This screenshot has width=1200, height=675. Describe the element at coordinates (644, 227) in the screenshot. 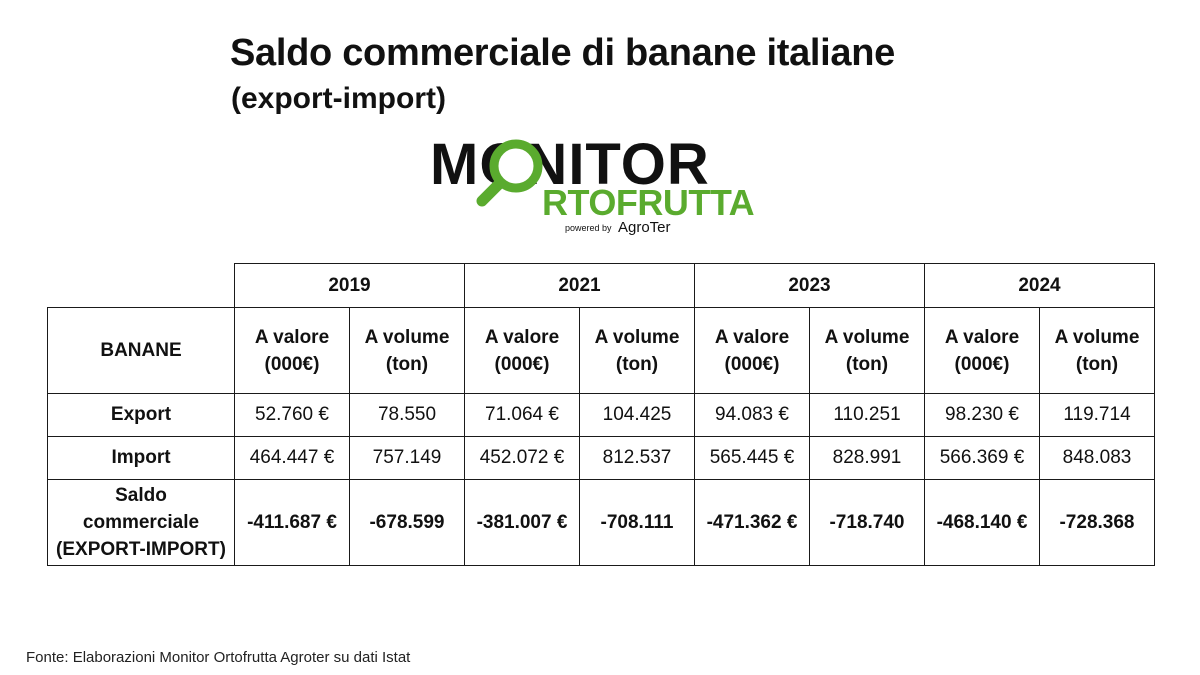

I see `logo-brand-agroter: AgroTer` at that location.